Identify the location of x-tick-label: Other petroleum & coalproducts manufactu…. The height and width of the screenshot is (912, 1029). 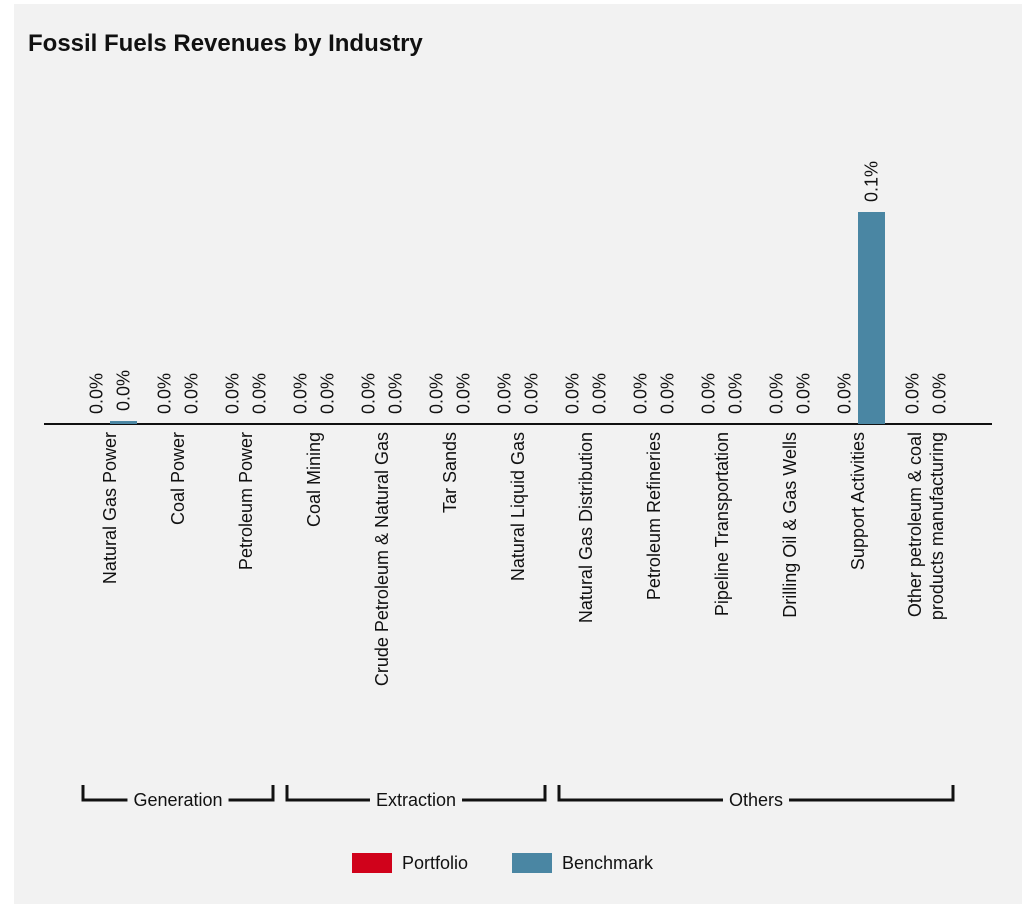
(926, 526).